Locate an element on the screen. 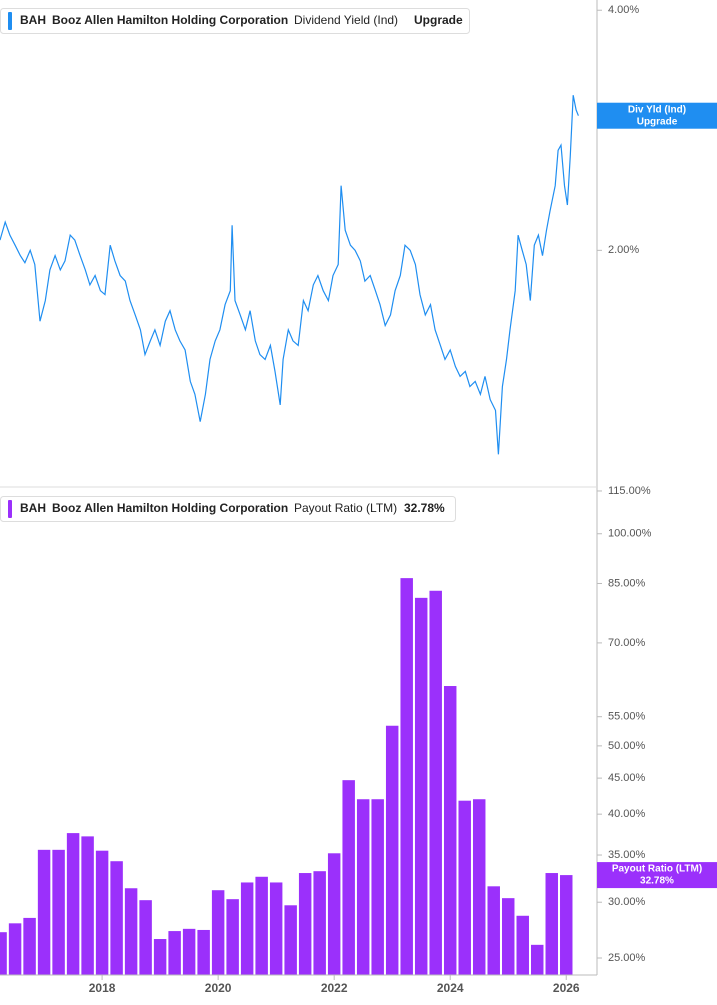 Image resolution: width=717 pixels, height=1005 pixels. y-tick-label: 25.00% is located at coordinates (627, 958).